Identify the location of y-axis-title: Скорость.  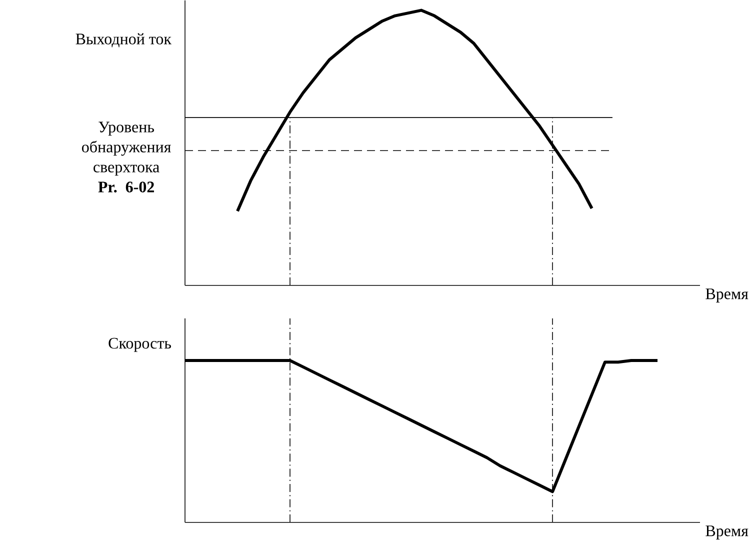
(139, 345).